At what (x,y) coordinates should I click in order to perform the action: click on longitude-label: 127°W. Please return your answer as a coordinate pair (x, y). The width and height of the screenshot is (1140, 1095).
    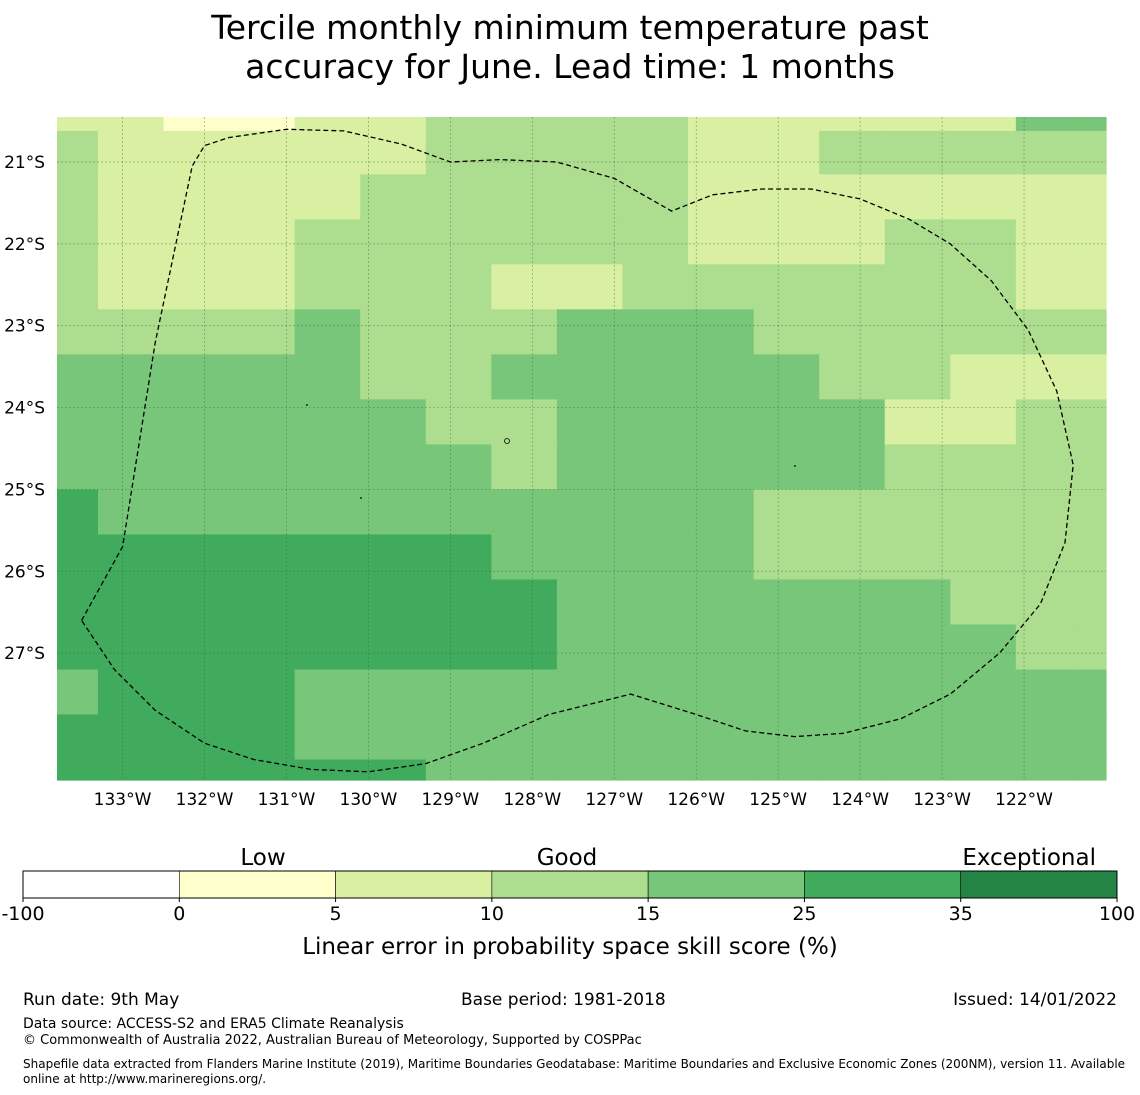
    Looking at the image, I should click on (614, 800).